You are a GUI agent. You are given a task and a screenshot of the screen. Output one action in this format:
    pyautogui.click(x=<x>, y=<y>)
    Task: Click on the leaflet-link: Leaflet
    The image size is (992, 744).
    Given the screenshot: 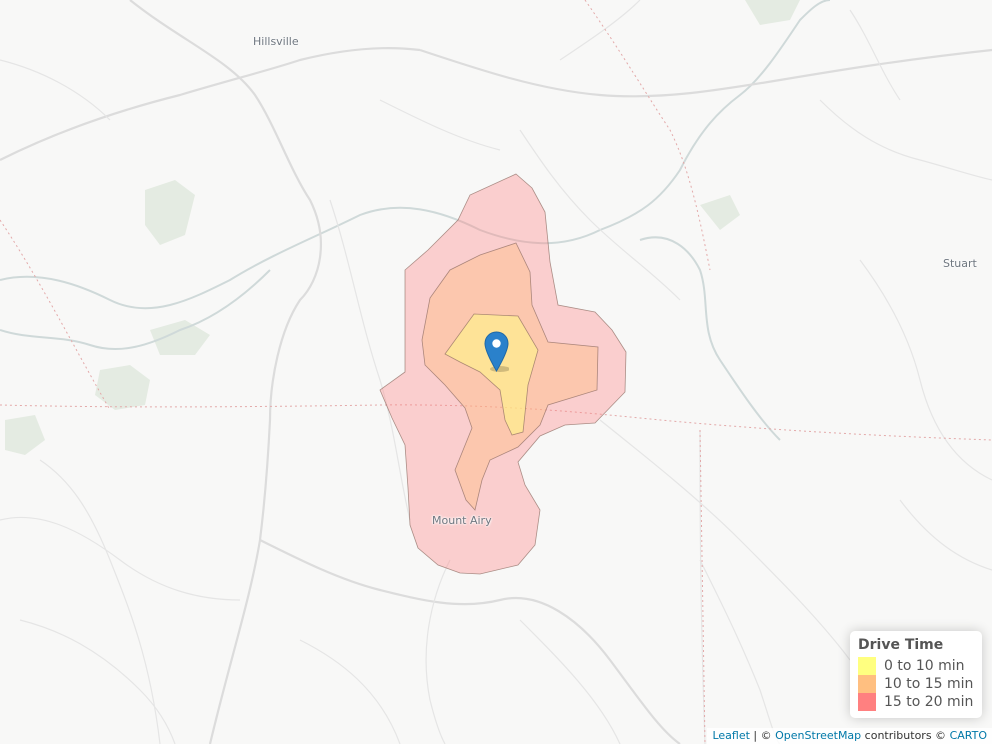 What is the action you would take?
    pyautogui.click(x=731, y=735)
    